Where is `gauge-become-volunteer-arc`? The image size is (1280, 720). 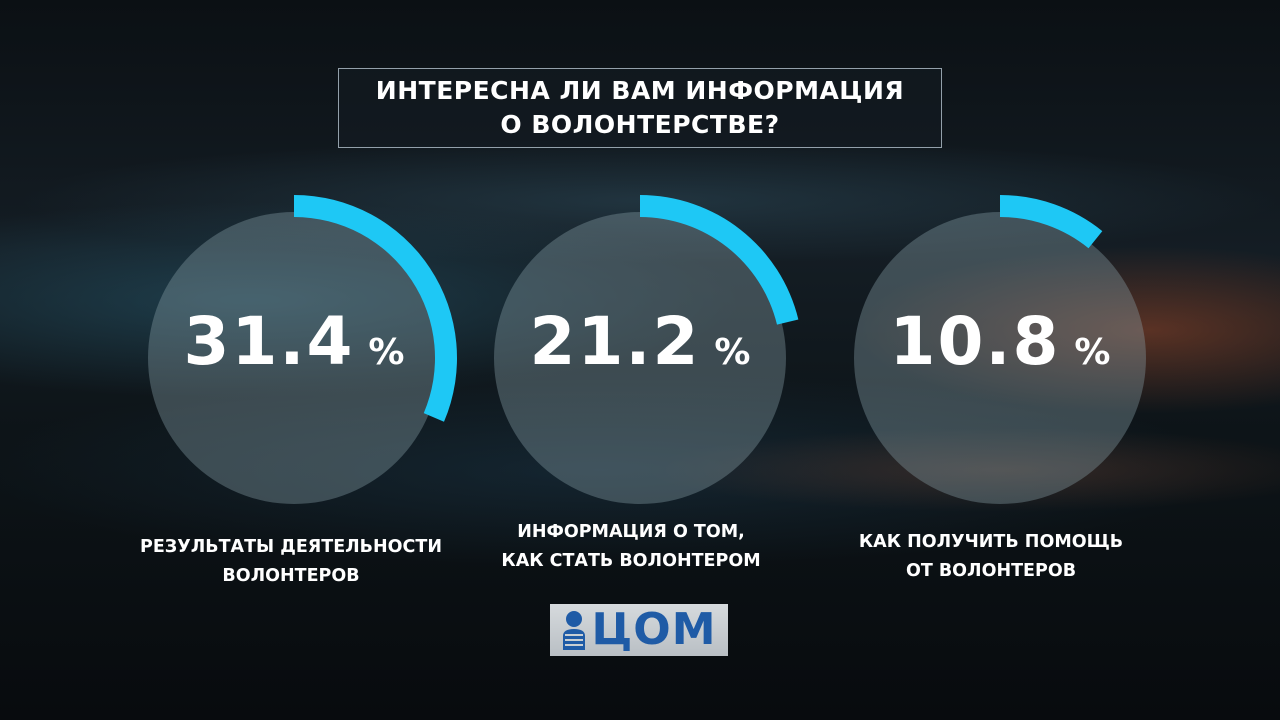
gauge-become-volunteer-arc is located at coordinates (719, 260).